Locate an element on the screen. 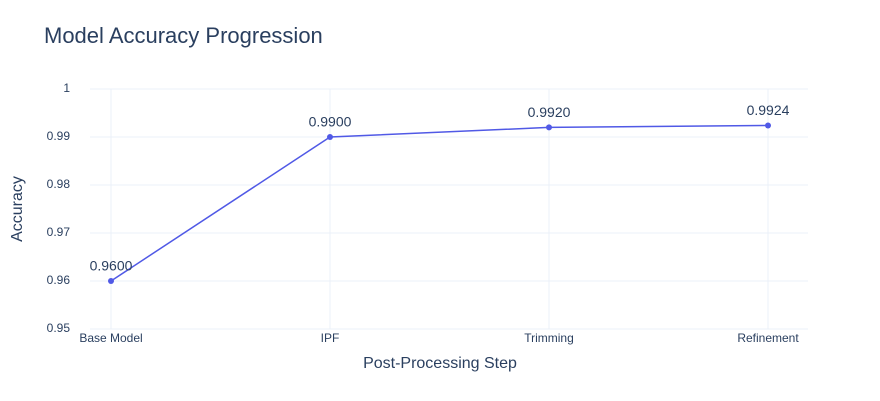 The height and width of the screenshot is (401, 880). x-tick-label: Trimming is located at coordinates (549, 338).